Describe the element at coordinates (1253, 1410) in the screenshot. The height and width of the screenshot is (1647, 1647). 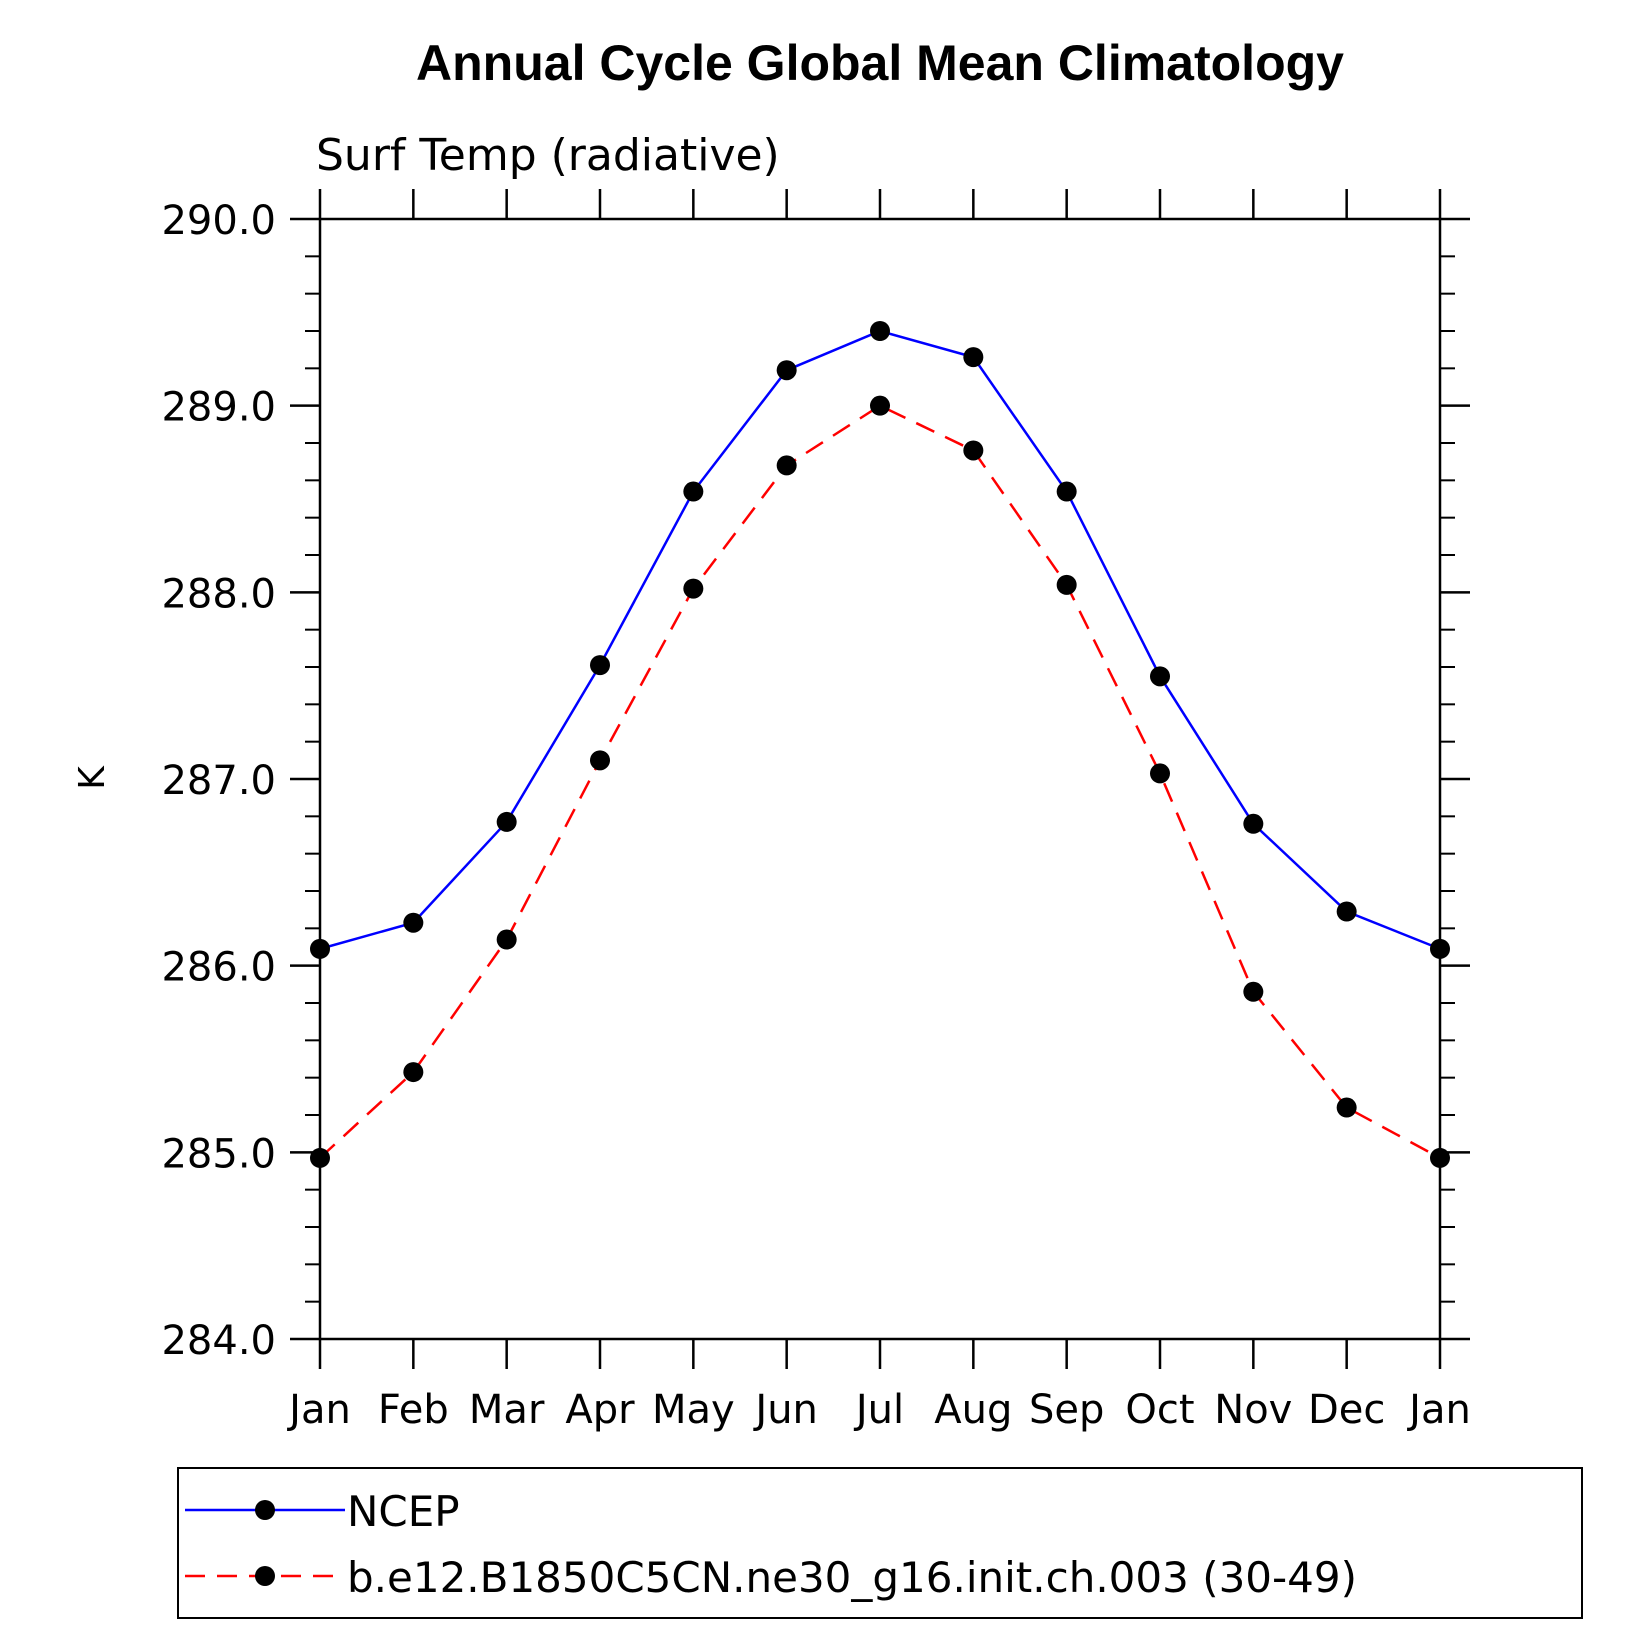
I see `x-tick-label: Nov` at that location.